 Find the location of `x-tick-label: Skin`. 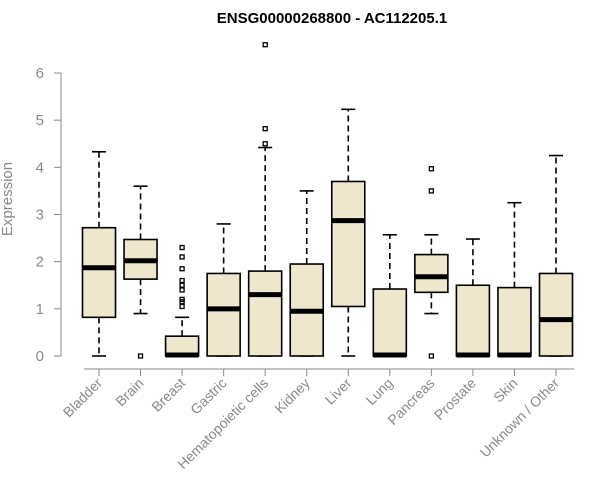

x-tick-label: Skin is located at coordinates (505, 390).